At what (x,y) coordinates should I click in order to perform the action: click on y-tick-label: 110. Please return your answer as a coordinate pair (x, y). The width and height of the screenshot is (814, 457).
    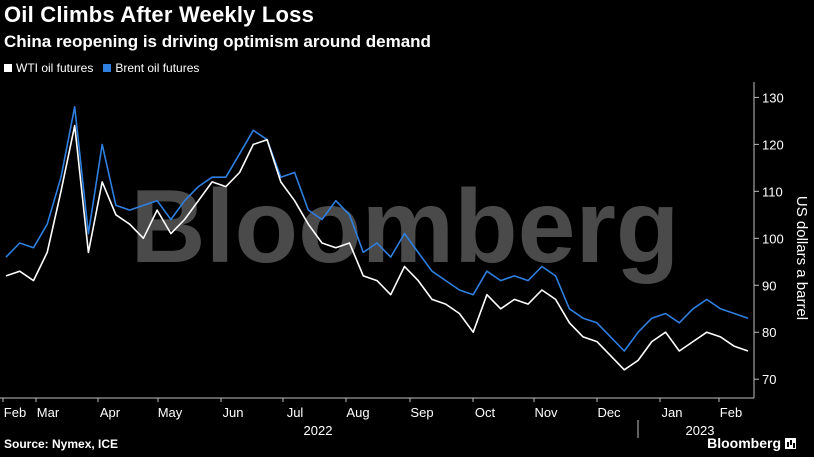
    Looking at the image, I should click on (772, 191).